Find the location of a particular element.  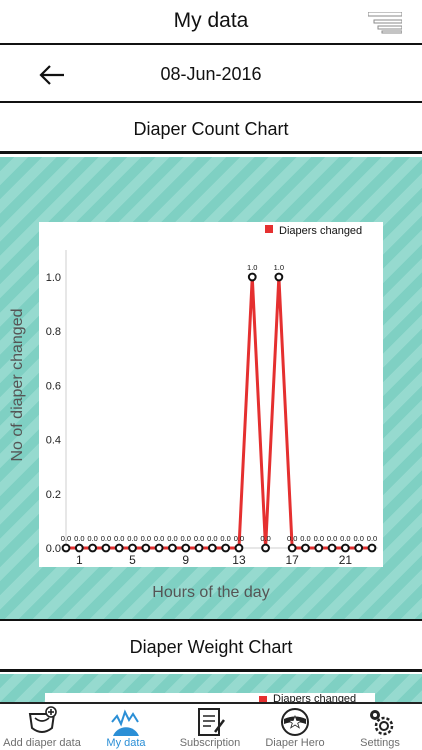

x-axis-title: Hours of the day is located at coordinates (211, 592).